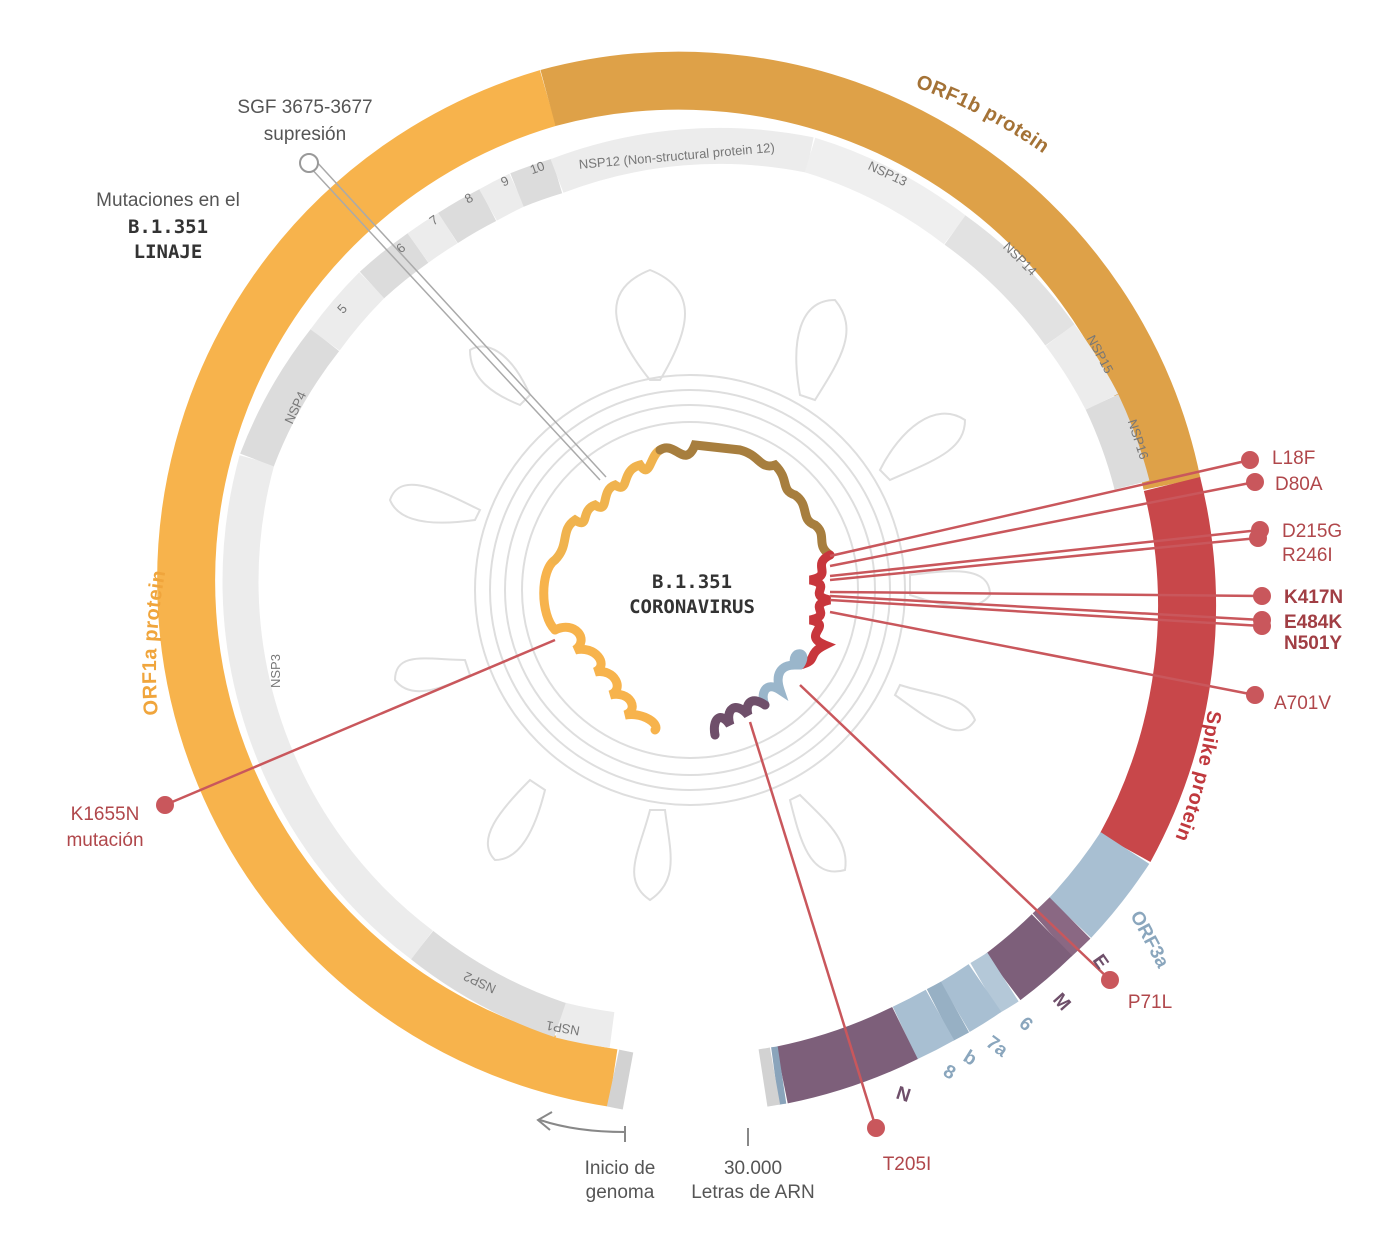 This screenshot has width=1394, height=1247. Describe the element at coordinates (605, 678) in the screenshot. I see `helix-orf1a-coils` at that location.